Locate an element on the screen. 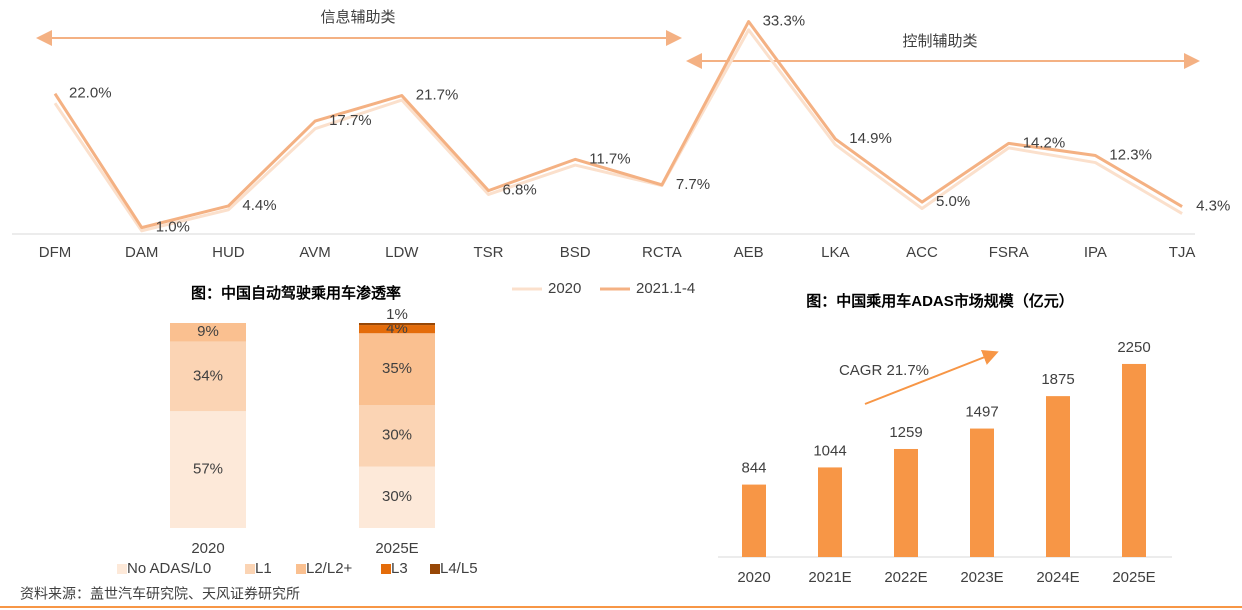 Image resolution: width=1242 pixels, height=610 pixels. data-label: 17.7% is located at coordinates (350, 120).